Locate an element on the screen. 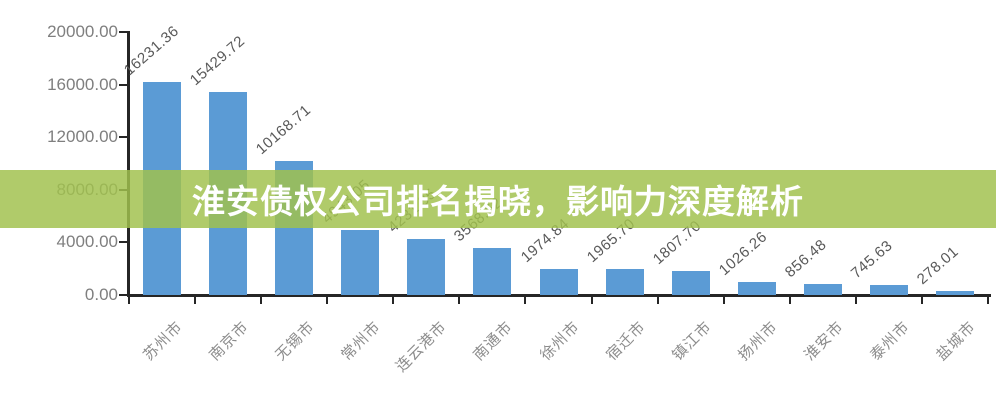  x-axis-label: 扬州市 is located at coordinates (757, 341).